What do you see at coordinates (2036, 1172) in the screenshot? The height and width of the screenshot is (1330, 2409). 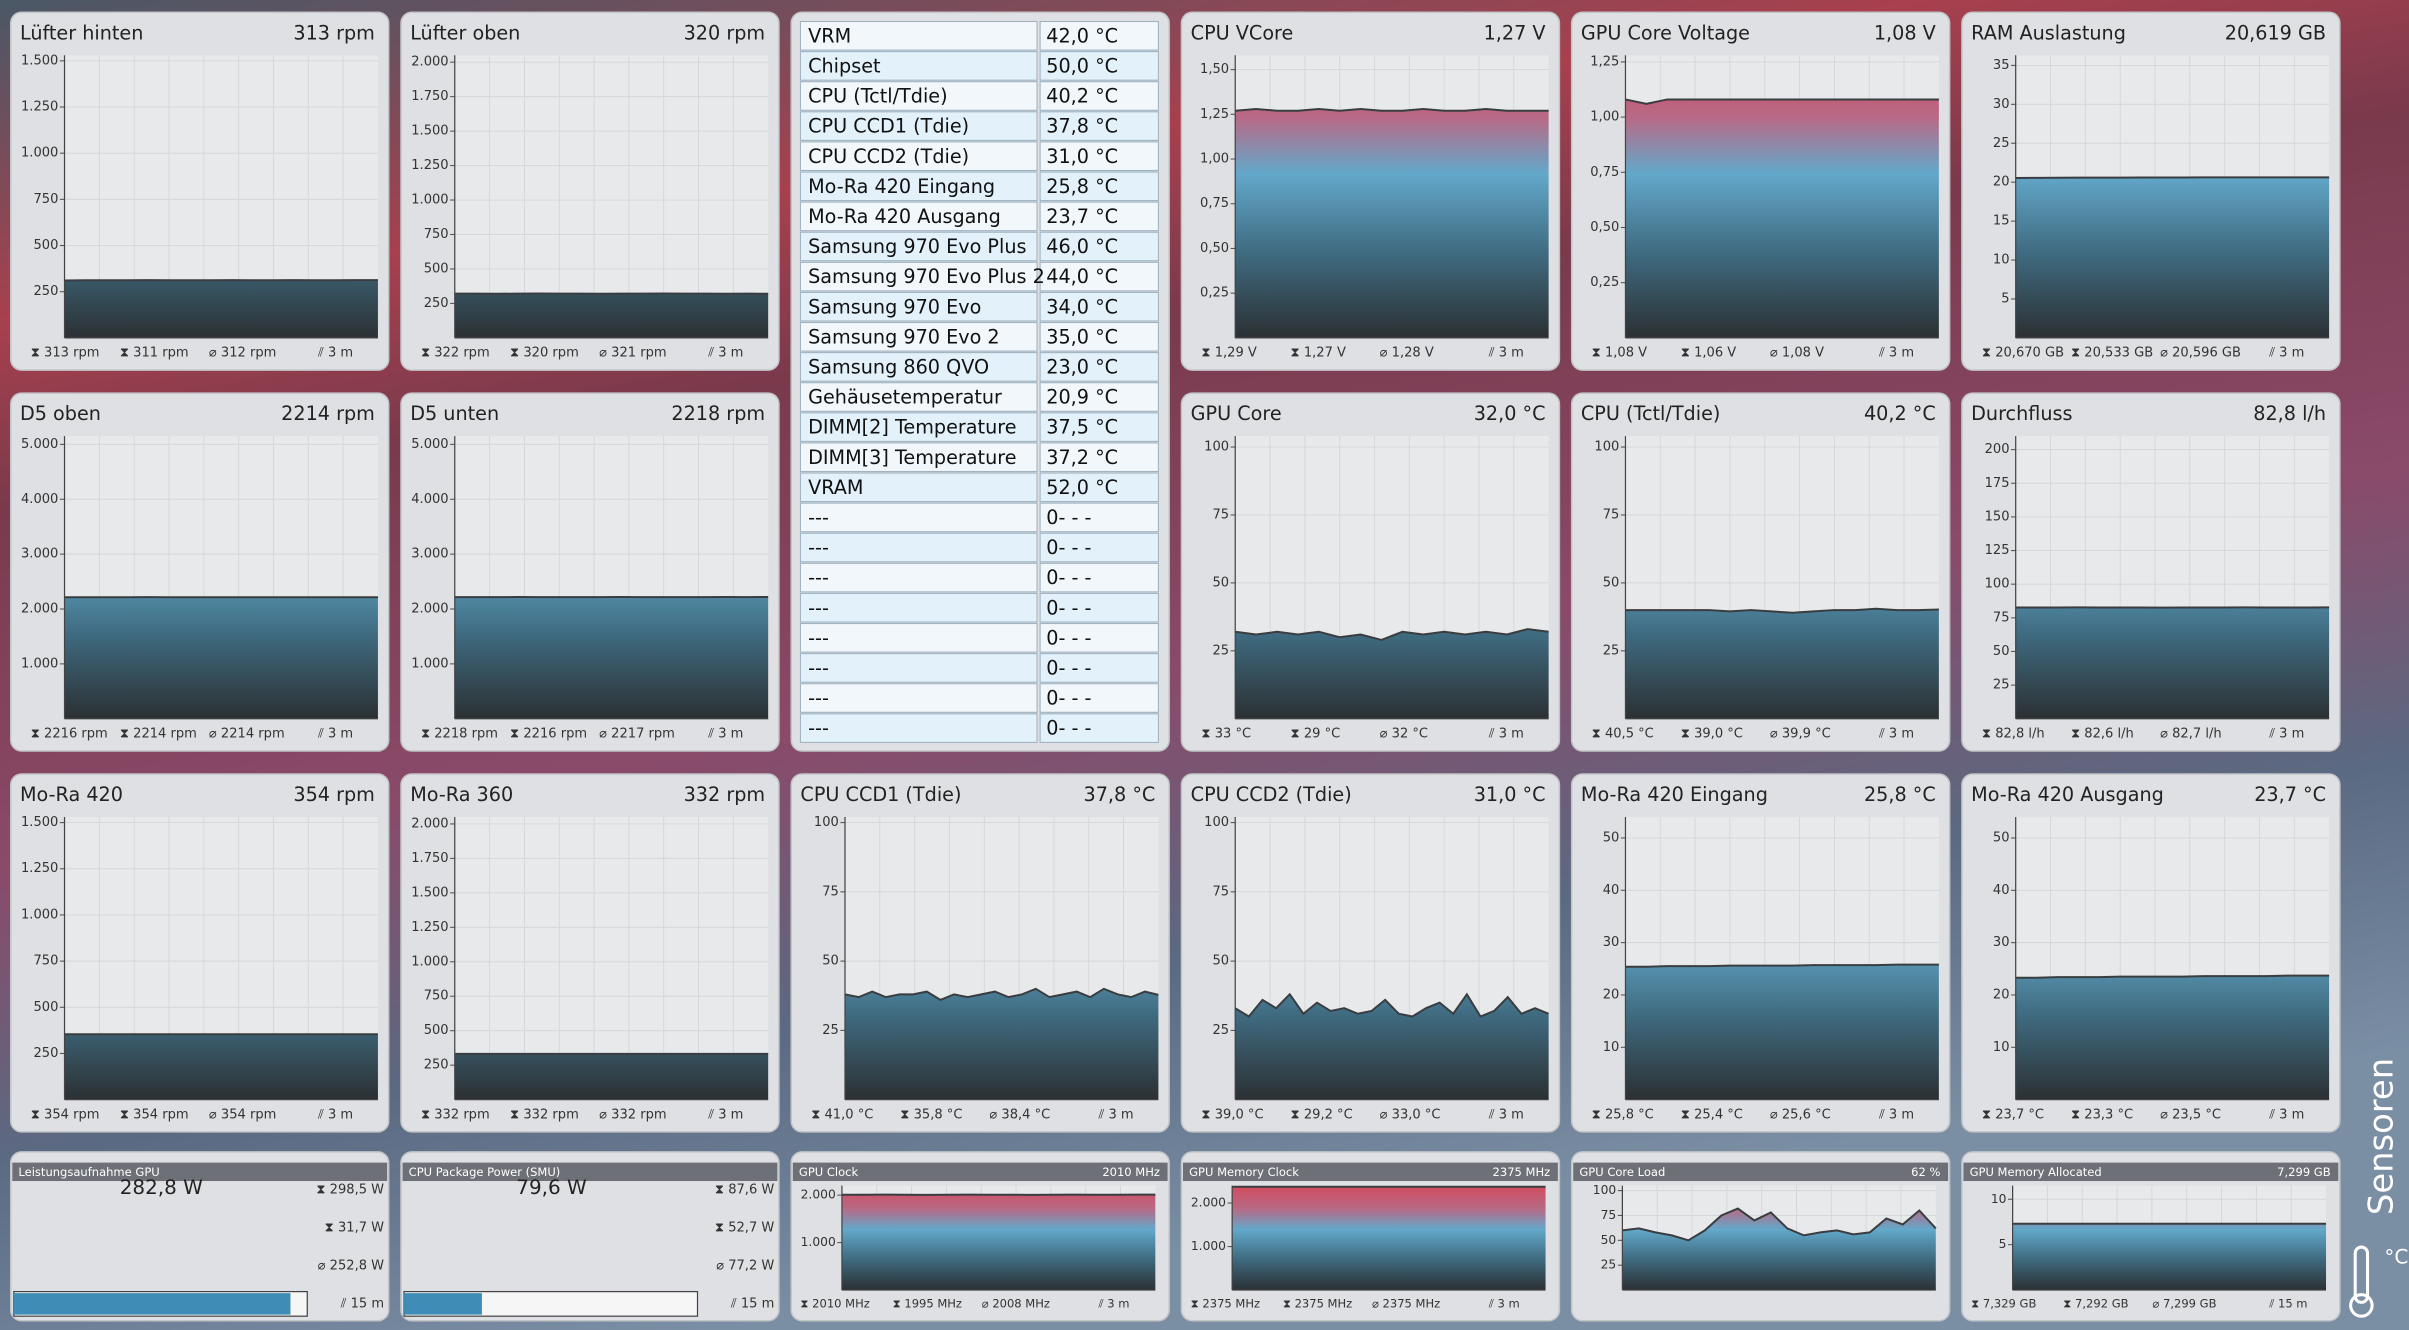 I see `panel-title: GPU Memory Allocated` at bounding box center [2036, 1172].